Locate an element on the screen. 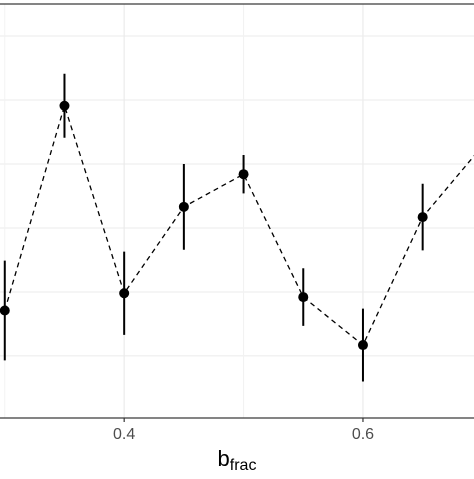 This screenshot has height=479, width=474. x-tick-label: 0.4 is located at coordinates (124, 434).